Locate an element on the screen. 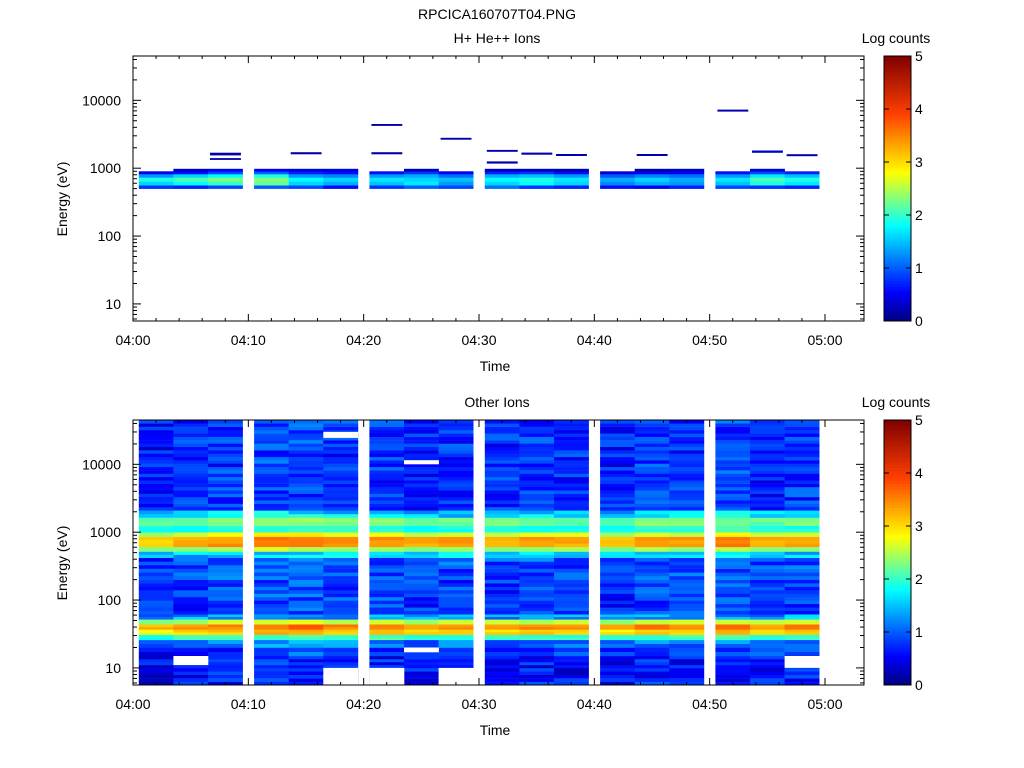 The image size is (1024, 768). figure-title: RPCICA160707T04.PNG is located at coordinates (497, 14).